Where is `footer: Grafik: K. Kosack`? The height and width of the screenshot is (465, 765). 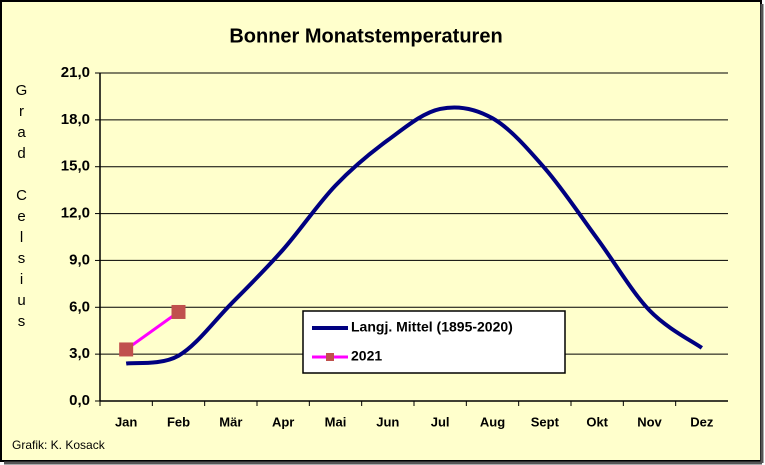 footer: Grafik: K. Kosack is located at coordinates (59, 445).